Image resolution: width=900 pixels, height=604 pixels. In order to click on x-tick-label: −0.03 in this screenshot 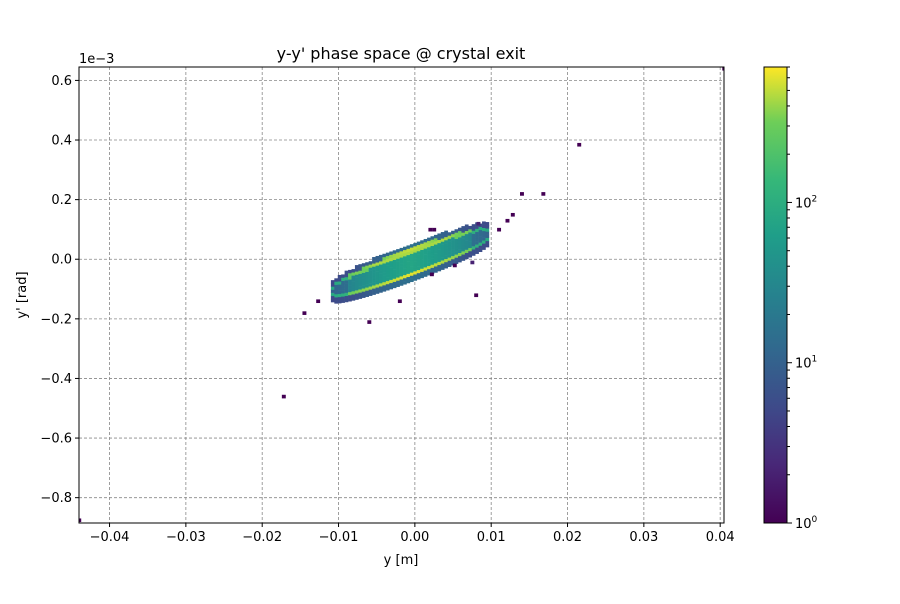, I will do `click(186, 537)`.